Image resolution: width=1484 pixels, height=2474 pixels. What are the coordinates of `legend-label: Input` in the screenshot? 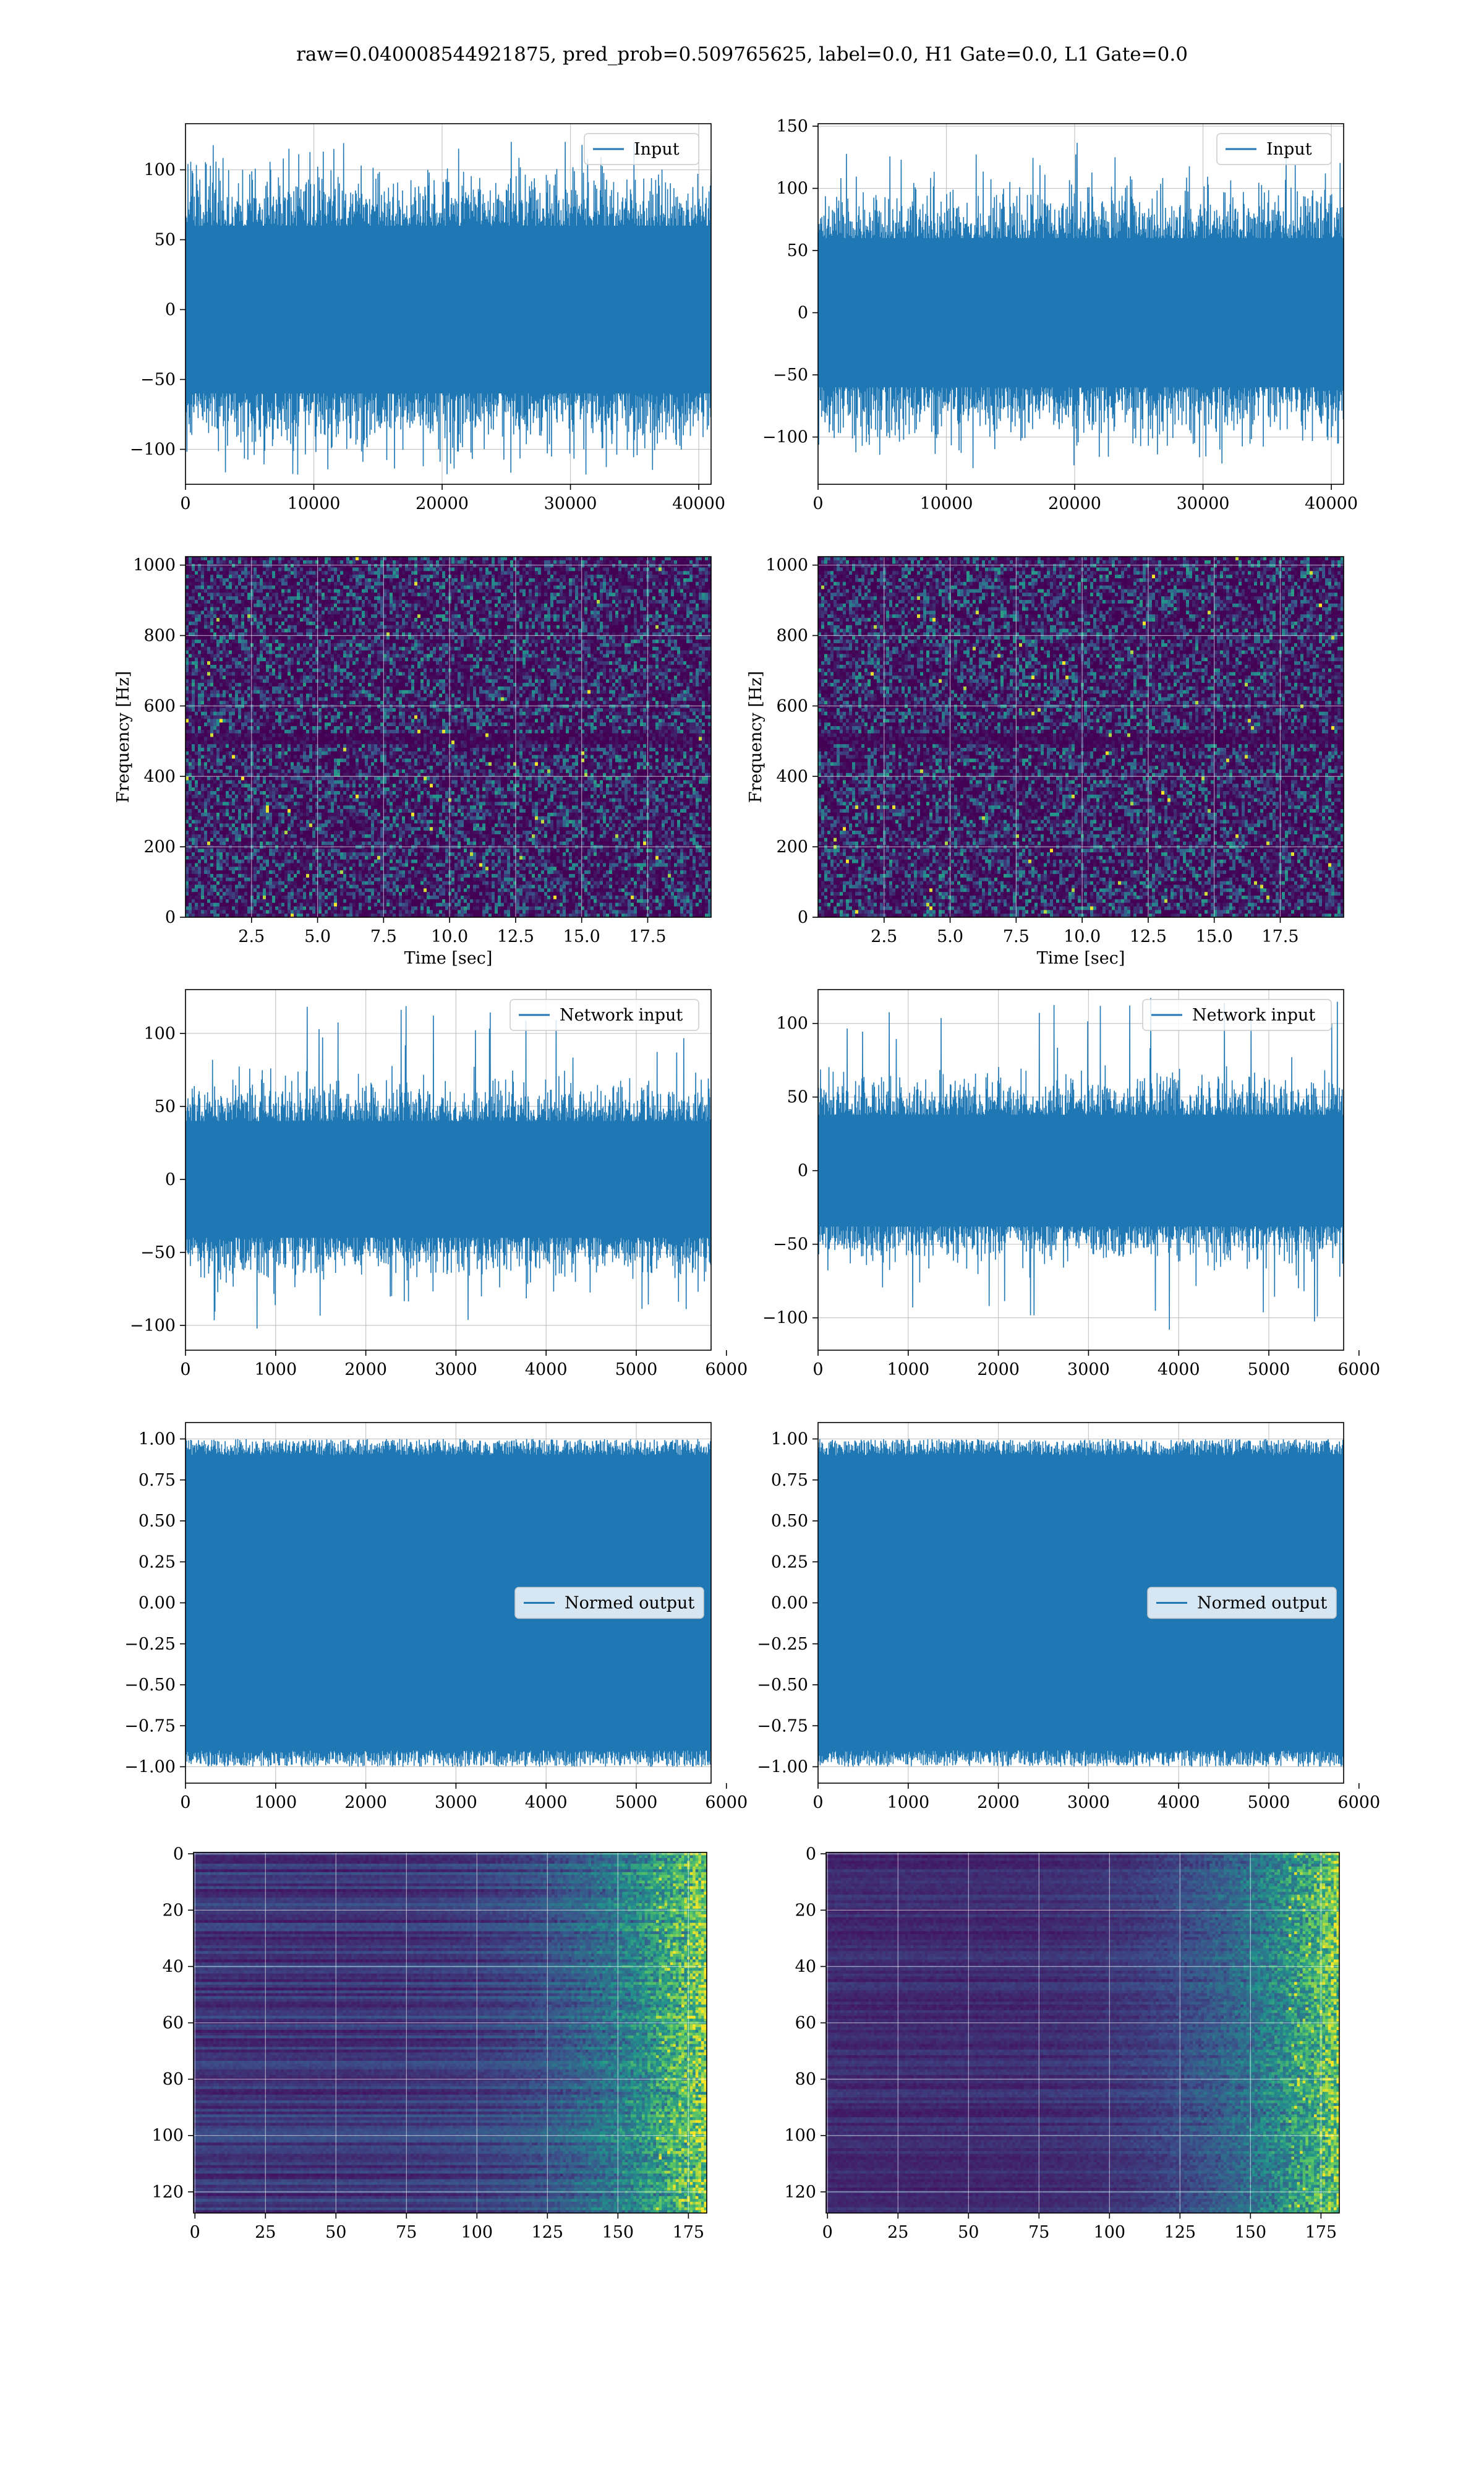 It's located at (1289, 149).